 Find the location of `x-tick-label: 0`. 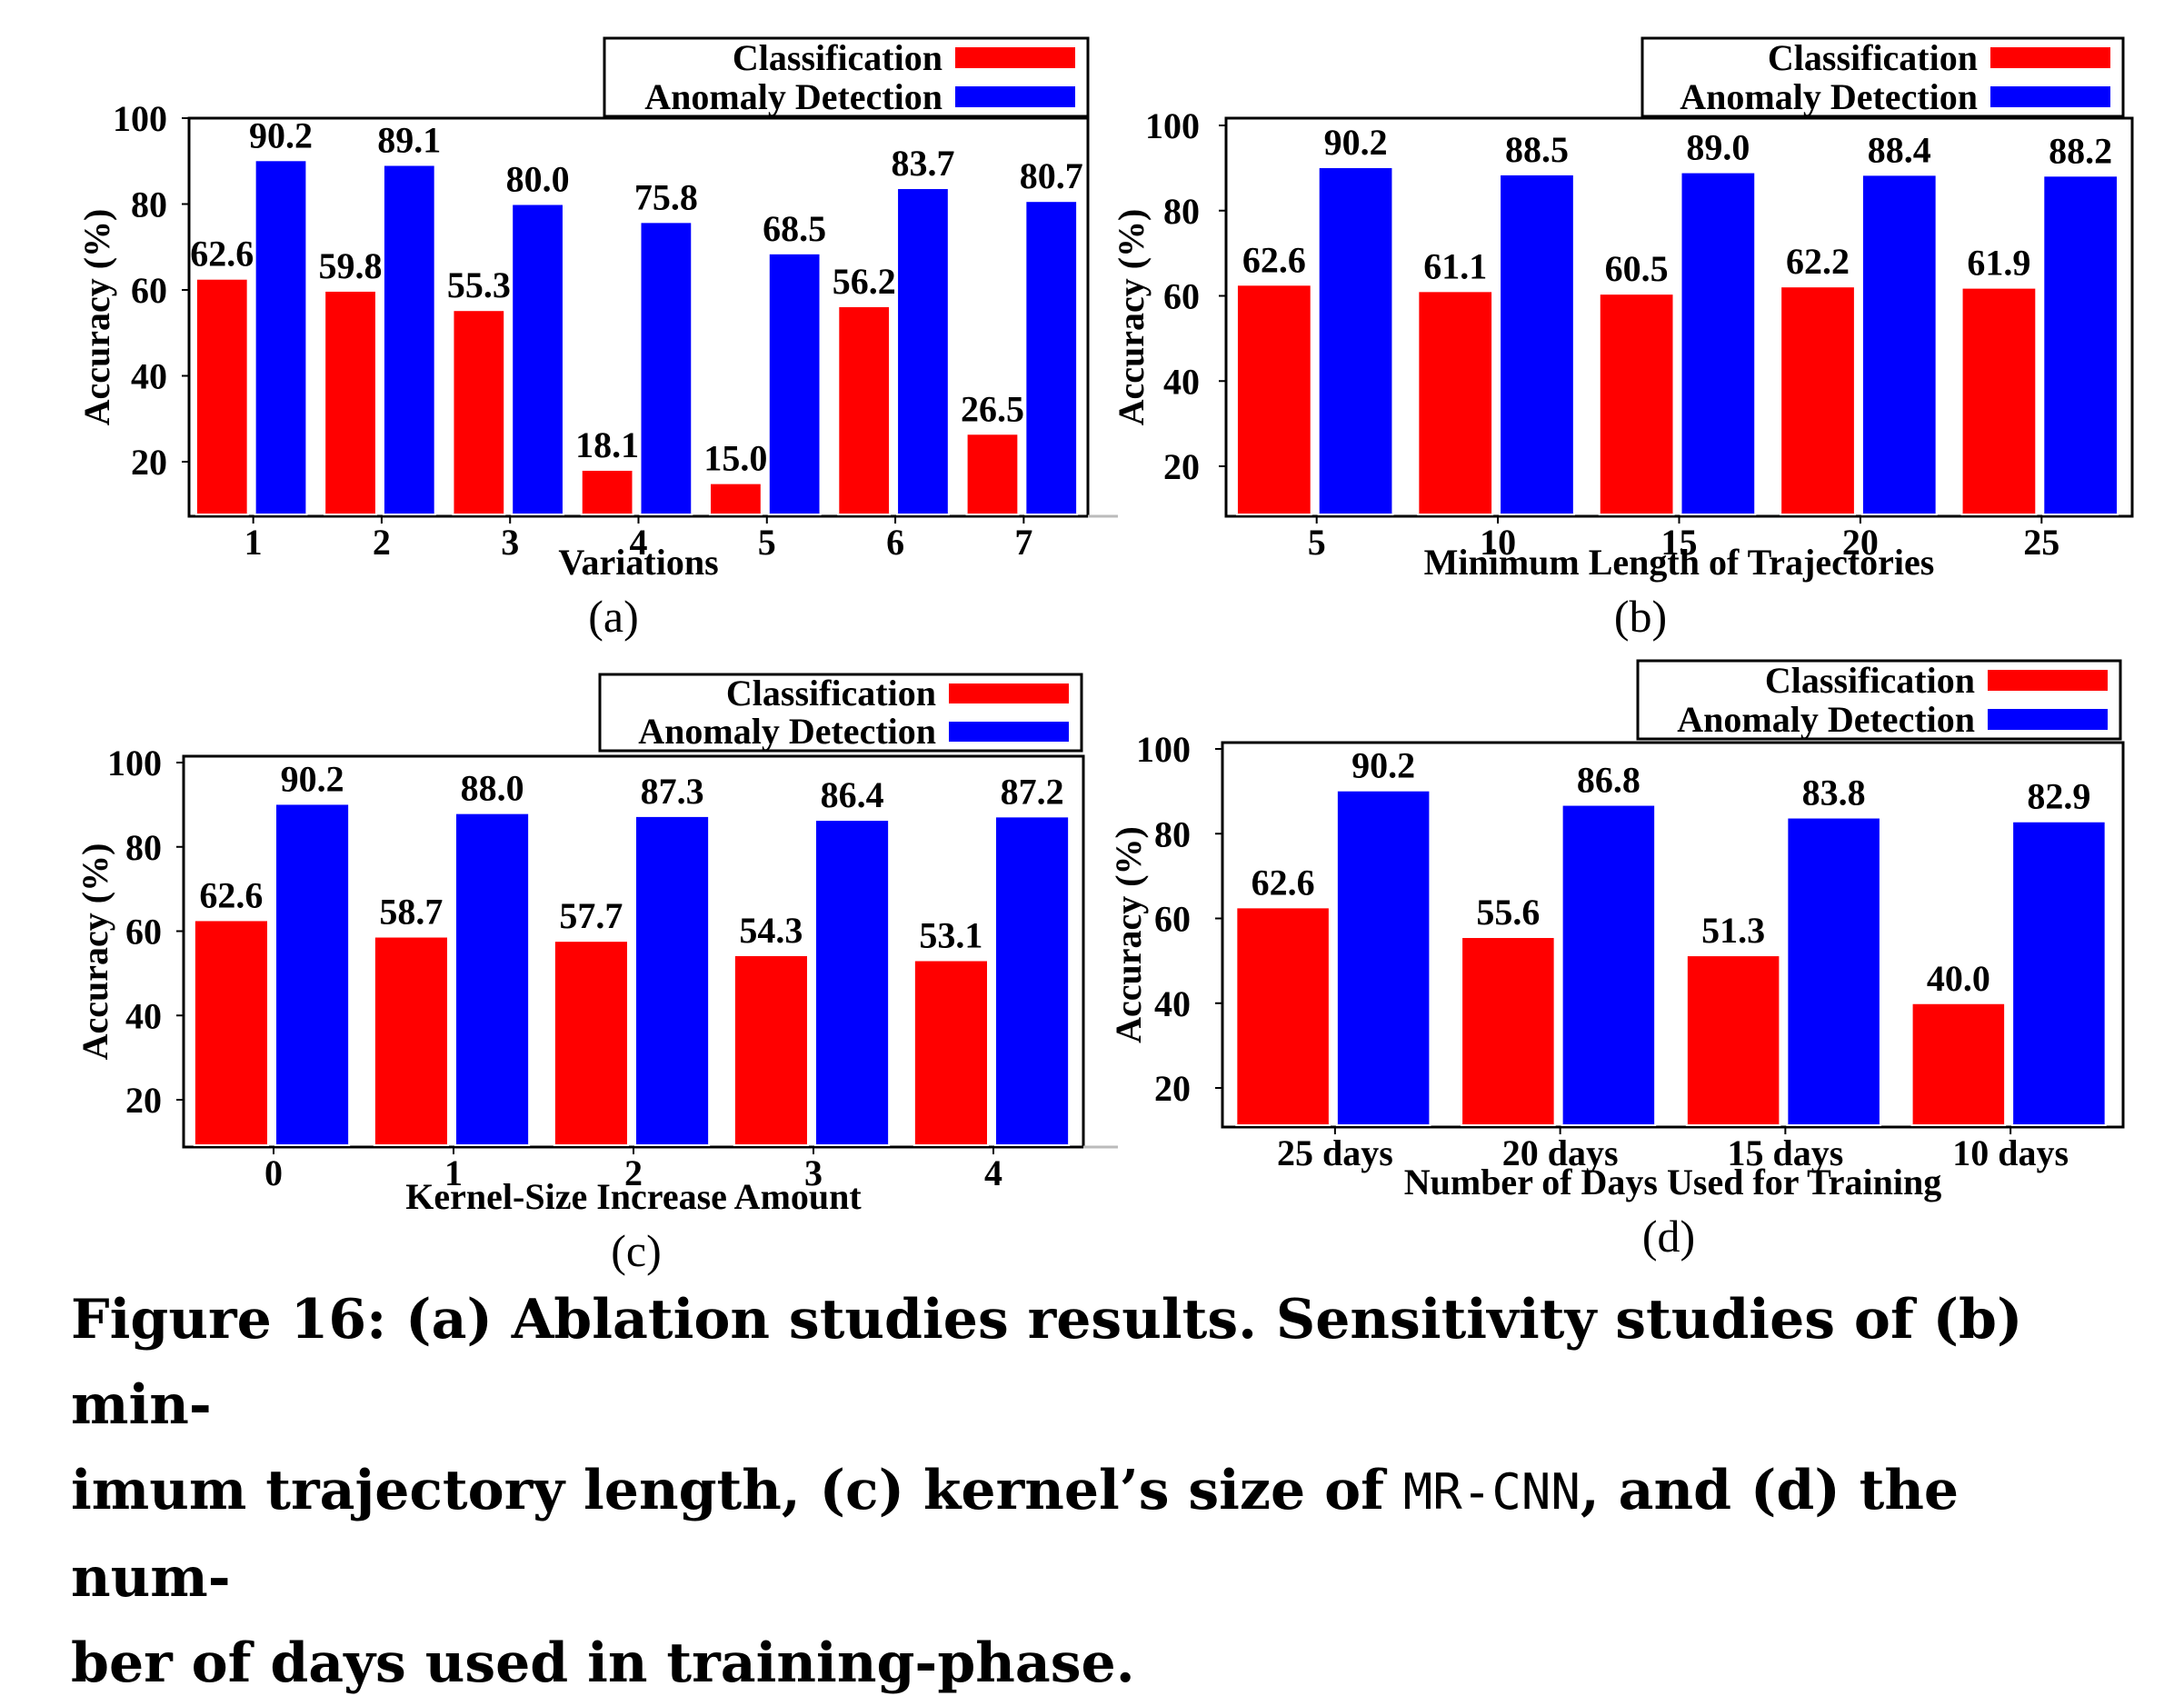

x-tick-label: 0 is located at coordinates (273, 1172).